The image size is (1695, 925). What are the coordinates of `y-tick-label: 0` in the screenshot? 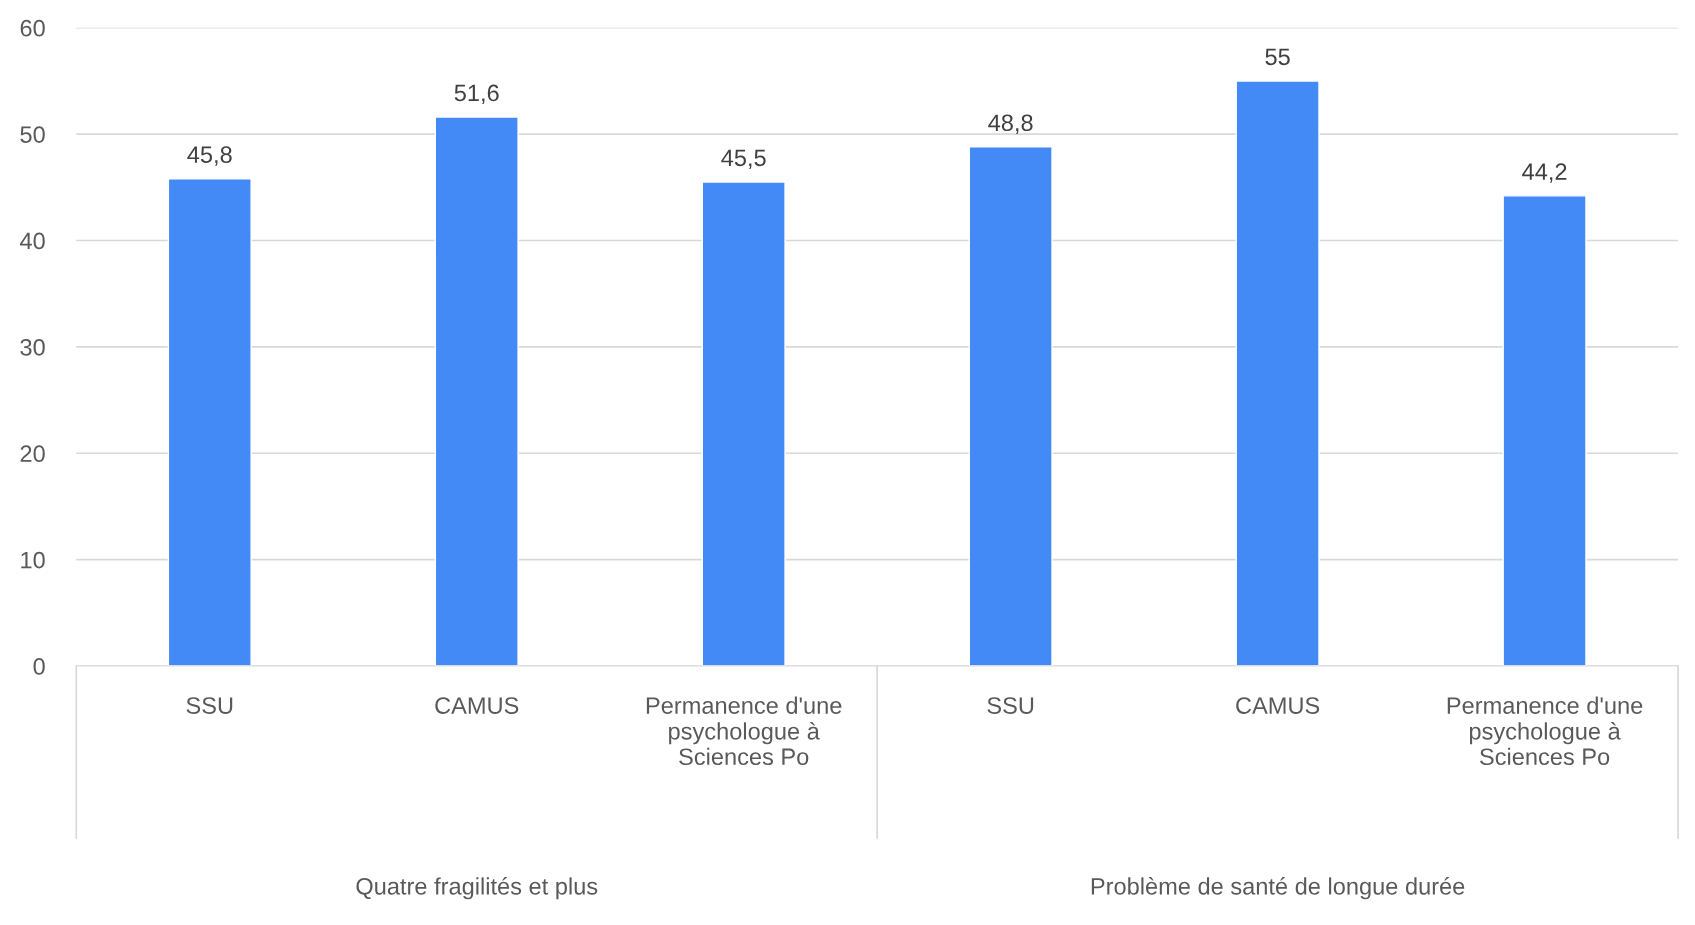 It's located at (39, 666).